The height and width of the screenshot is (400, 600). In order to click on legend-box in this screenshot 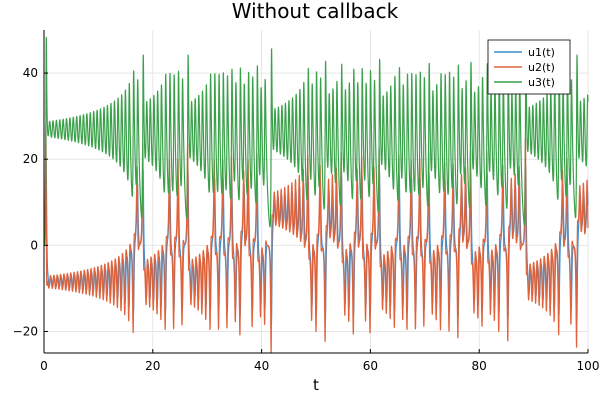, I will do `click(529, 67)`.